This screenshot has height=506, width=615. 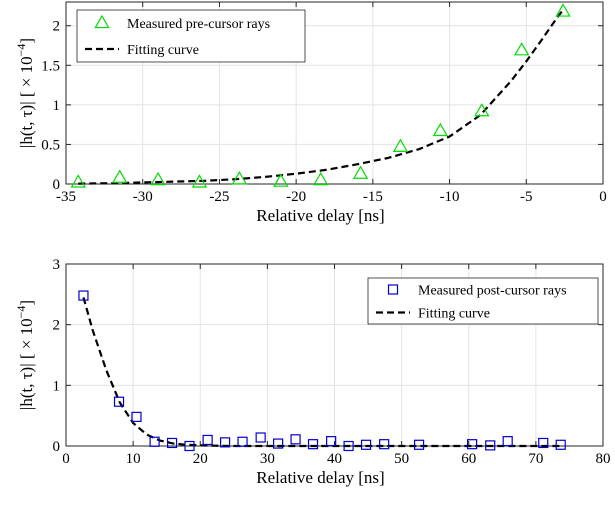 I want to click on legend-label: Measured pre-cursor rays, so click(x=198, y=24).